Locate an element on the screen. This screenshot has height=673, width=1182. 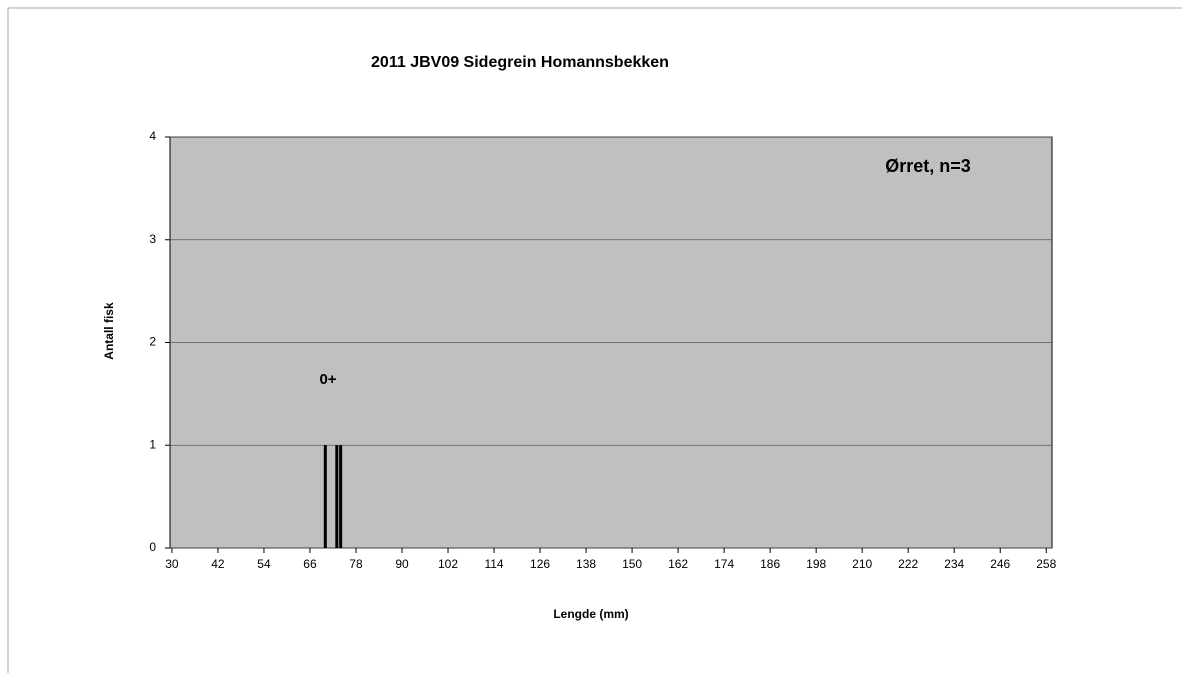
x-tick-label: 198 is located at coordinates (816, 564).